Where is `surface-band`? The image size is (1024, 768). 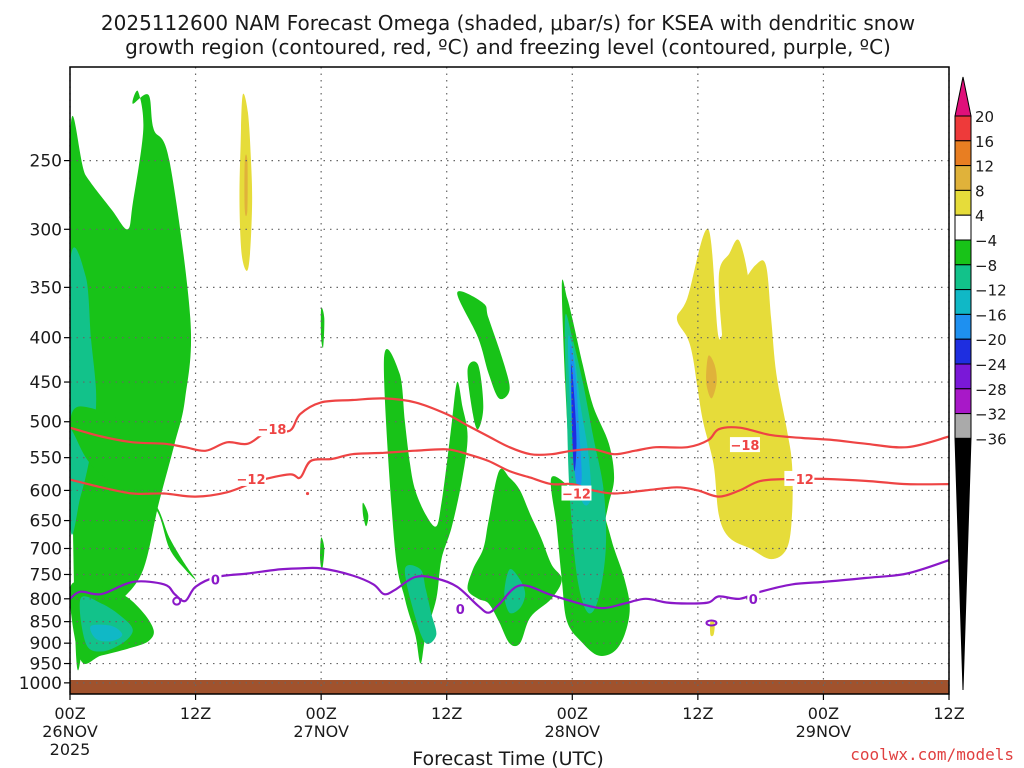
surface-band is located at coordinates (509, 687).